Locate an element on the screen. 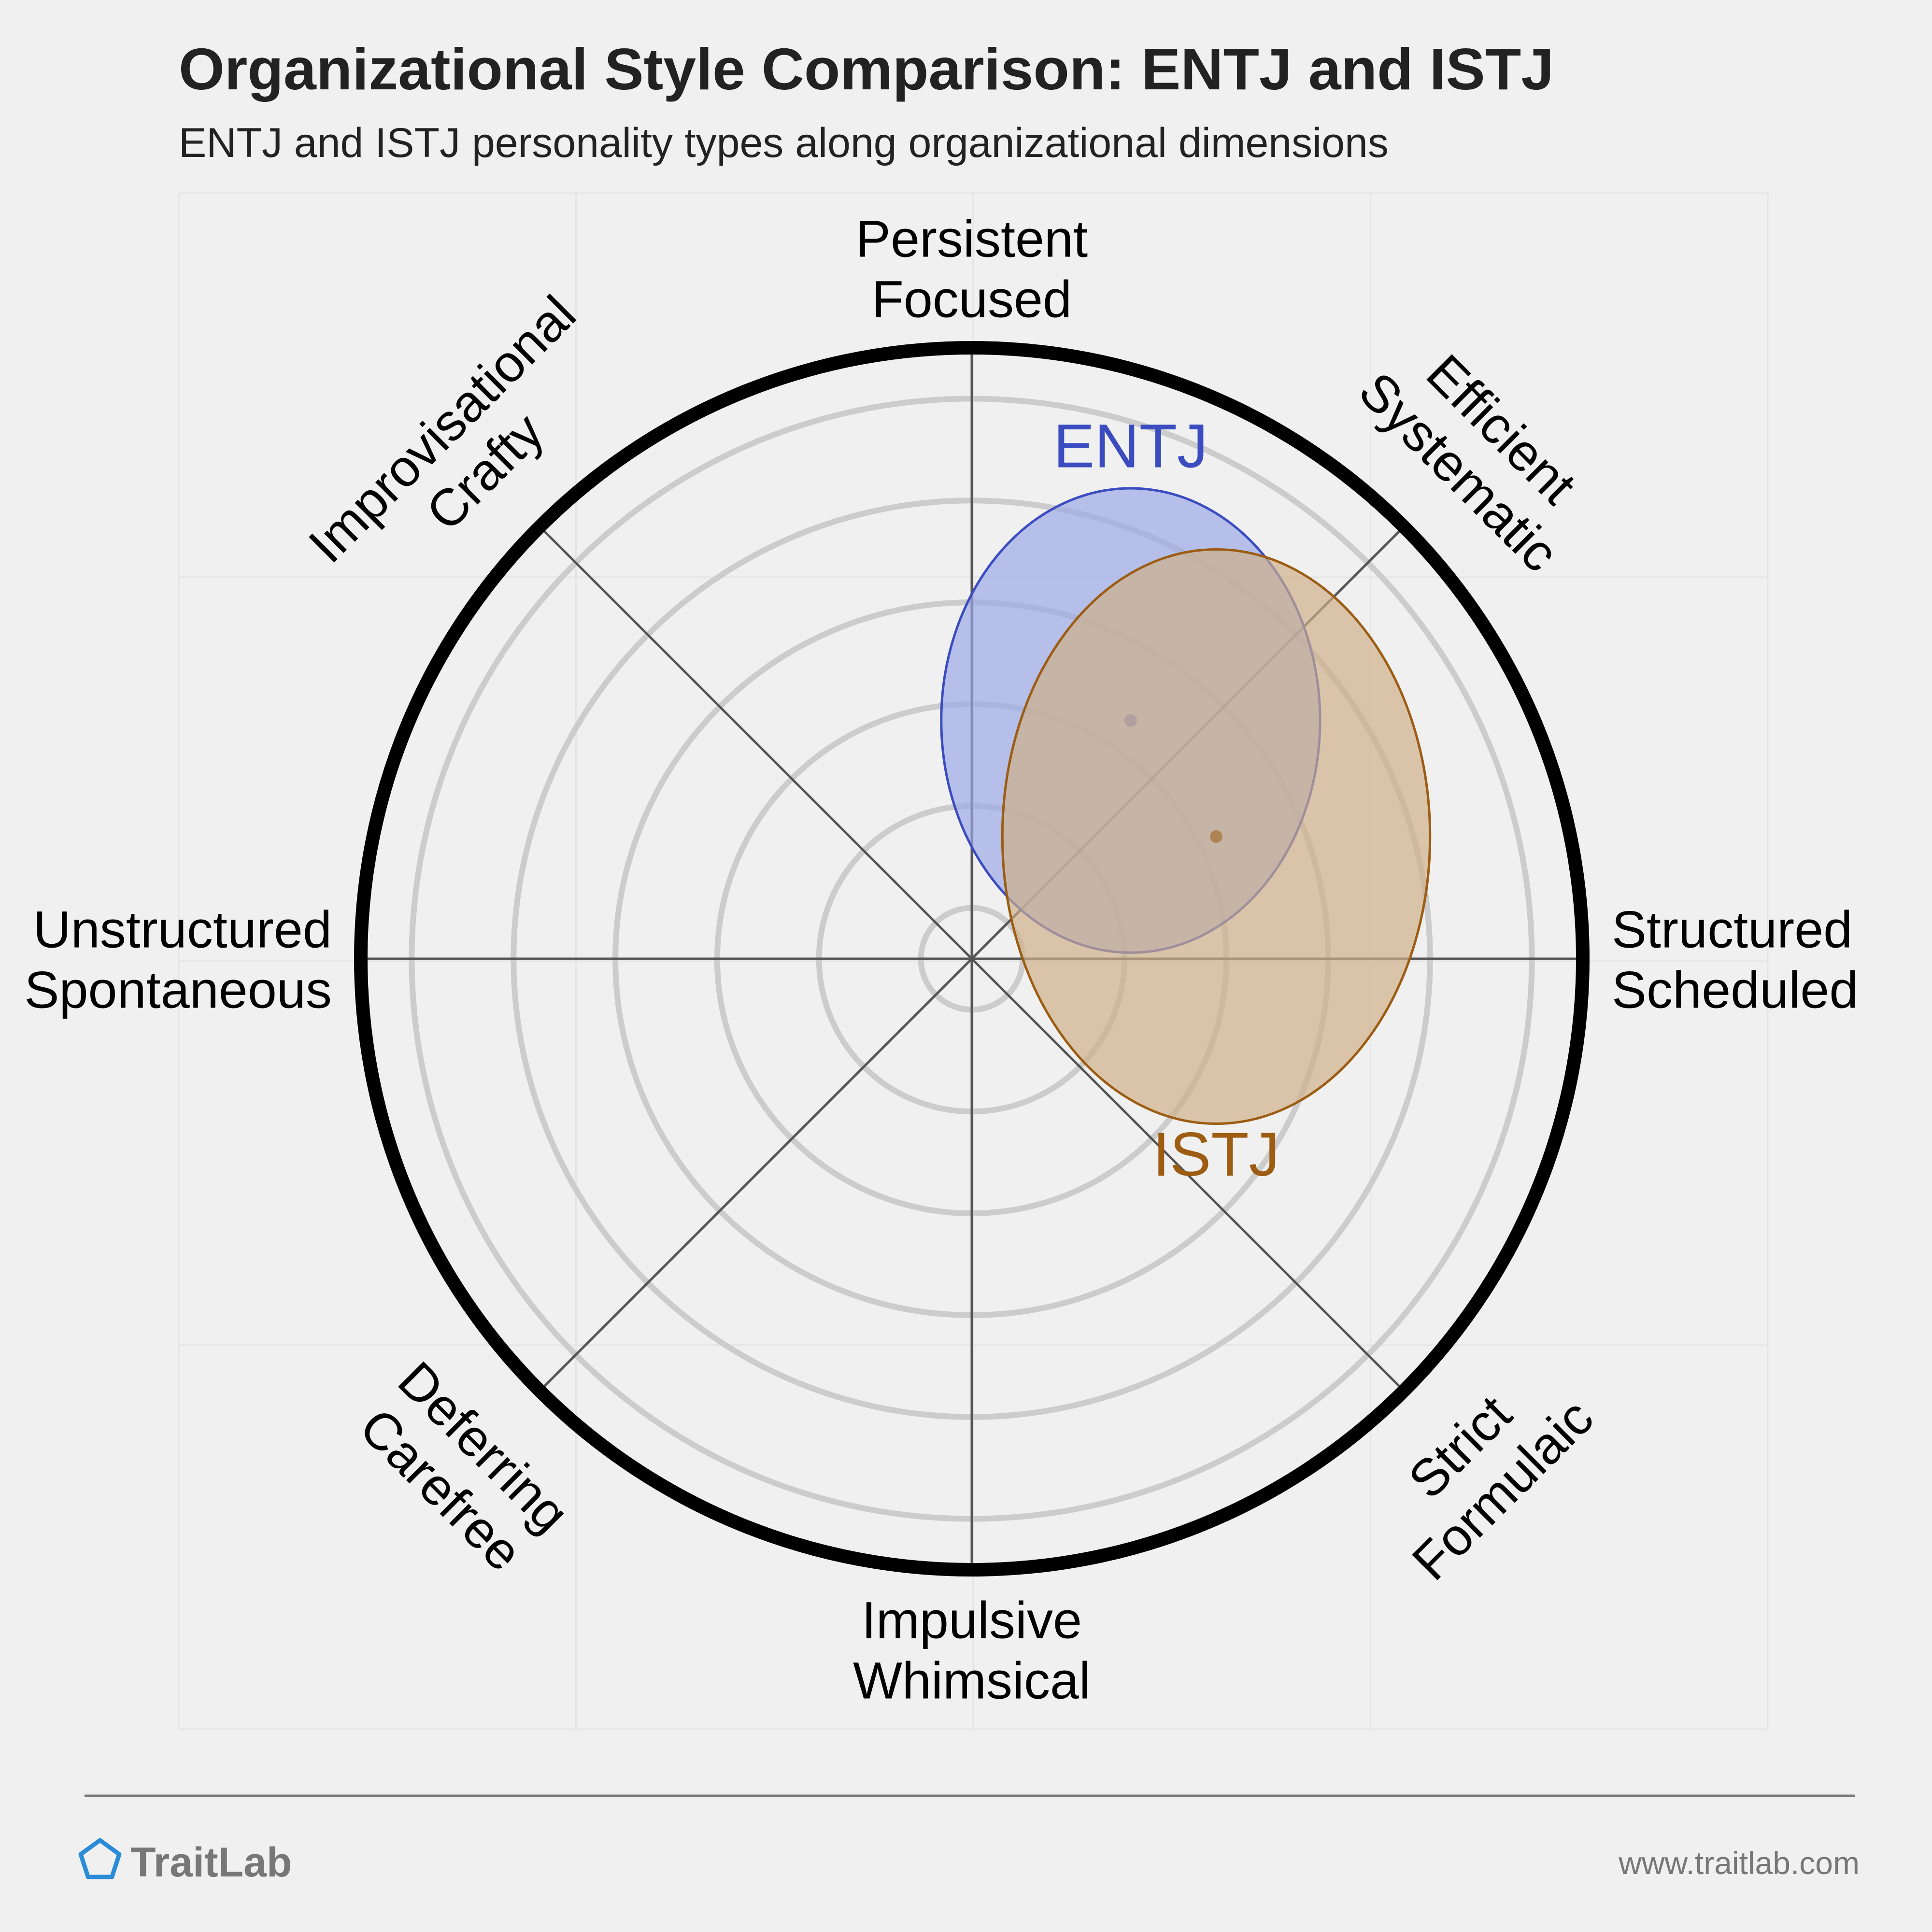 The image size is (1932, 1932). axis-label-line: Impulsive is located at coordinates (972, 1620).